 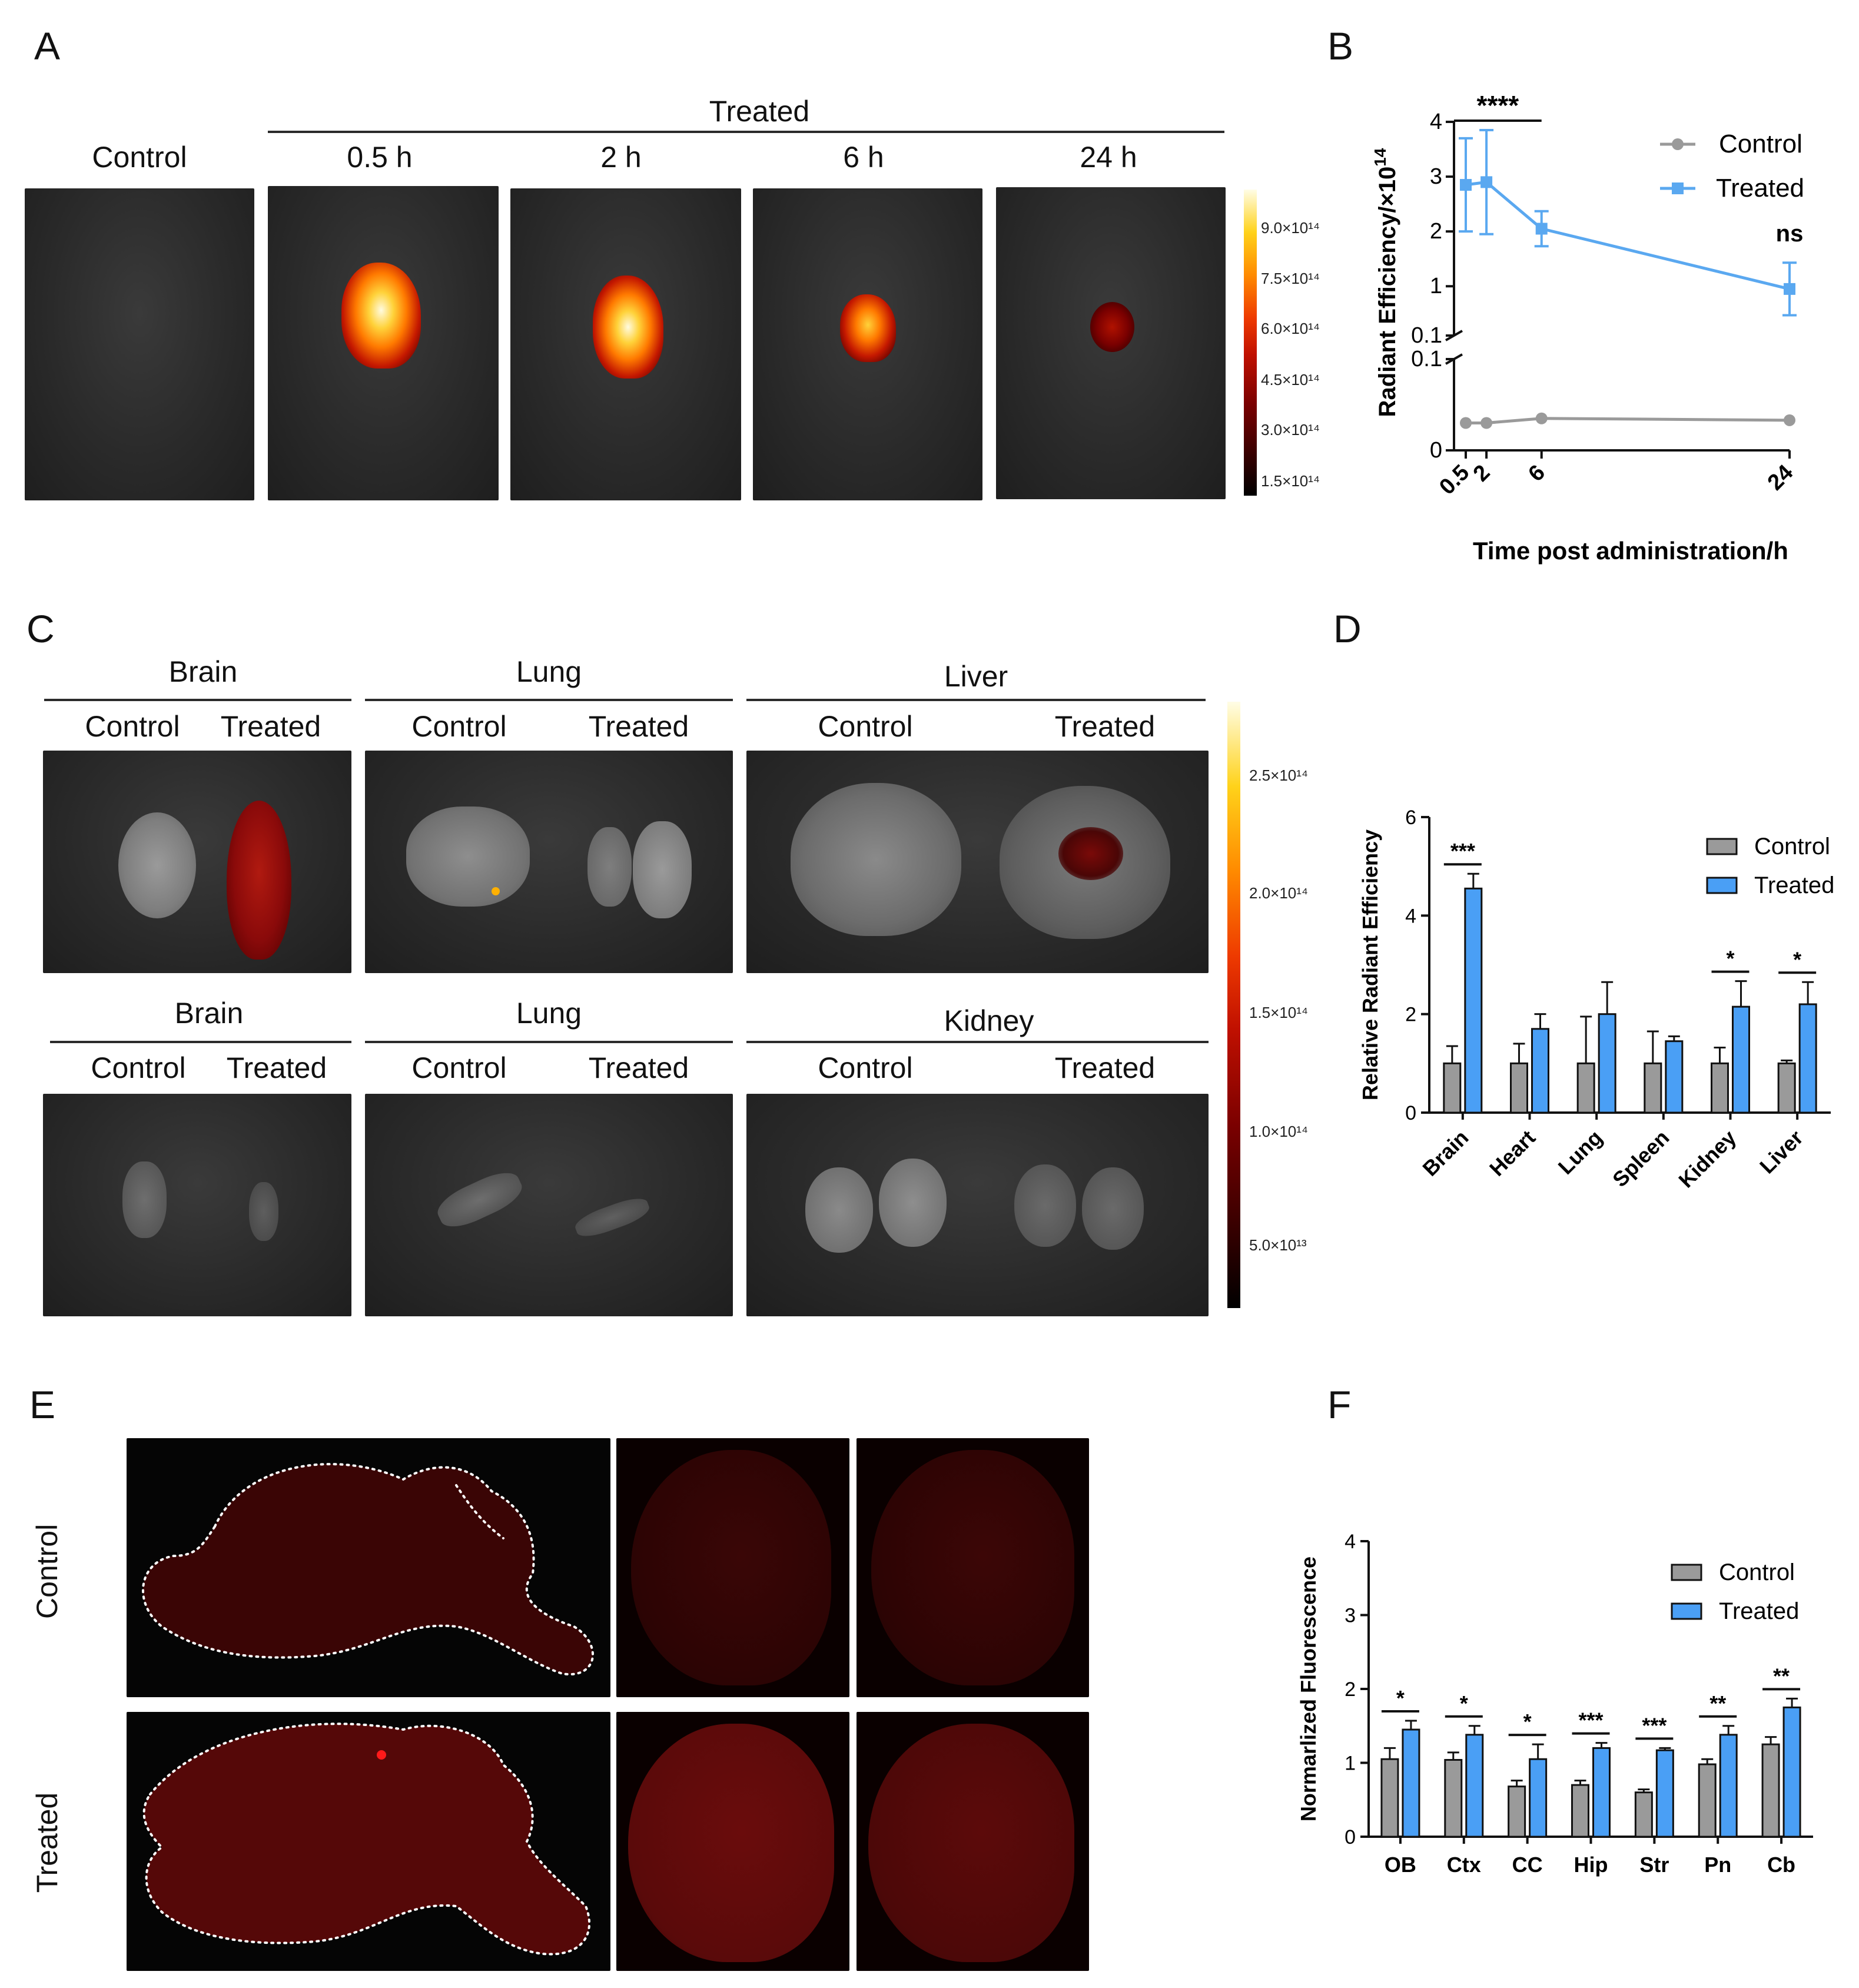 What do you see at coordinates (1630, 551) in the screenshot?
I see `x-axis-label: Time post administration/h` at bounding box center [1630, 551].